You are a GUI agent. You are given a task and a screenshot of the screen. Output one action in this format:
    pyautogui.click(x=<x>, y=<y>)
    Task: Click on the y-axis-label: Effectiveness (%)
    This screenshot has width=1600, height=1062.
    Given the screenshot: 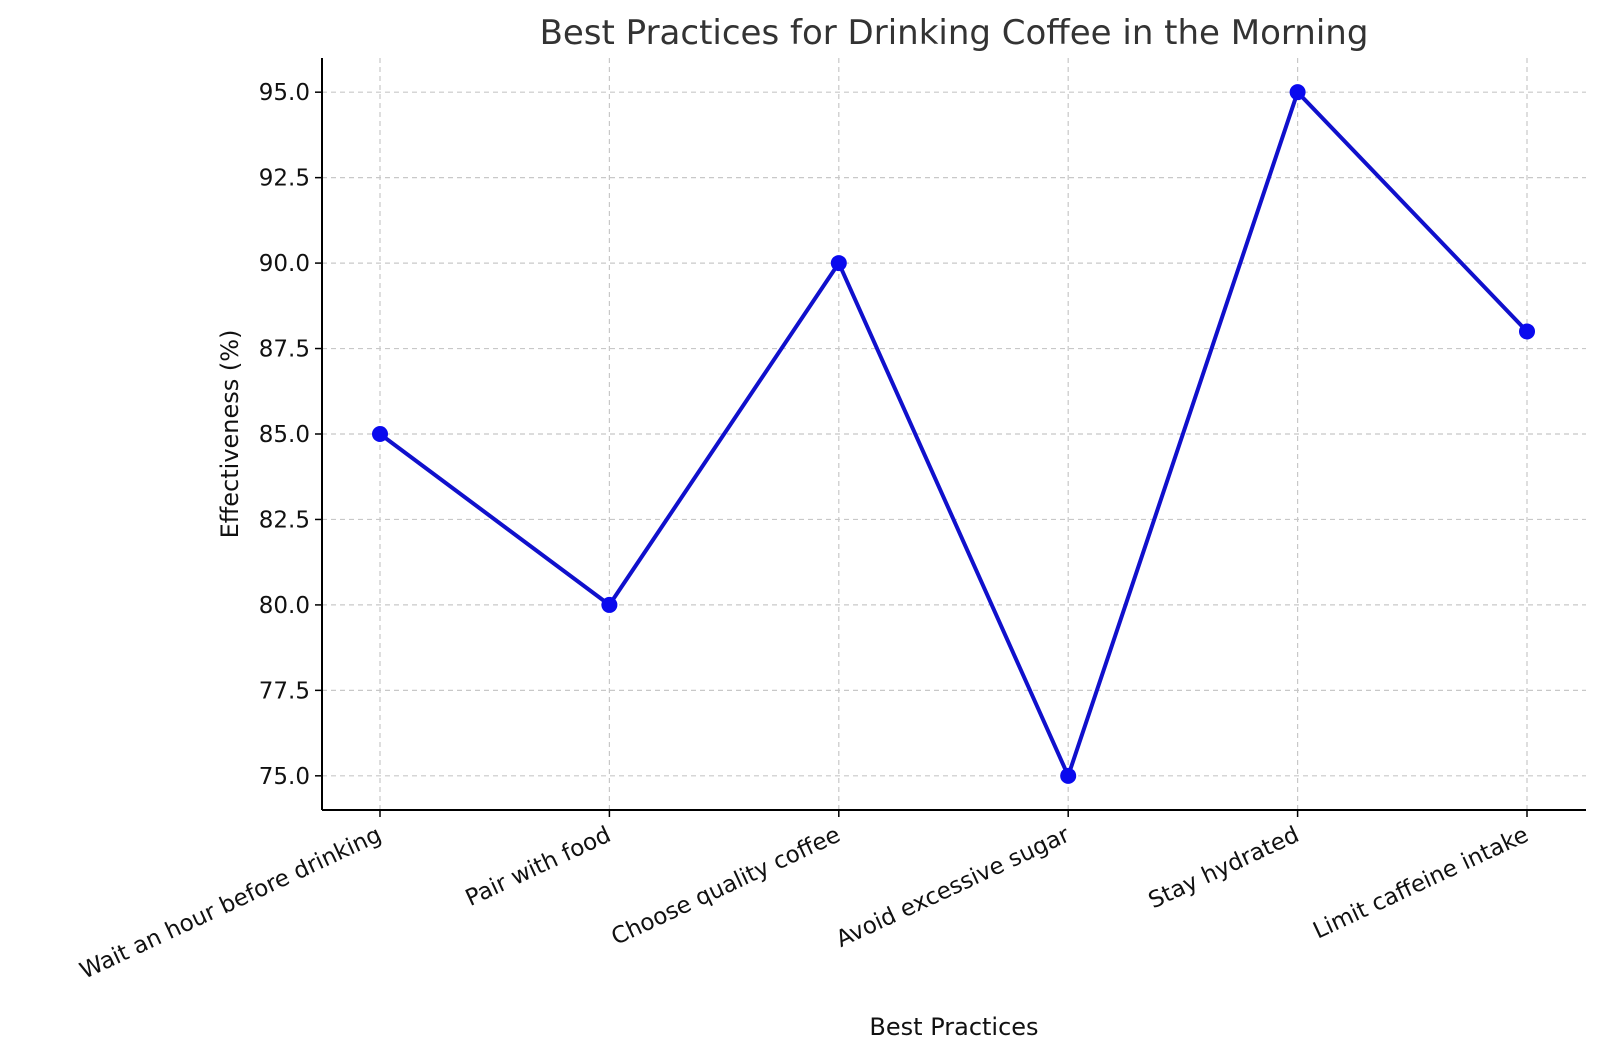 What is the action you would take?
    pyautogui.click(x=230, y=434)
    